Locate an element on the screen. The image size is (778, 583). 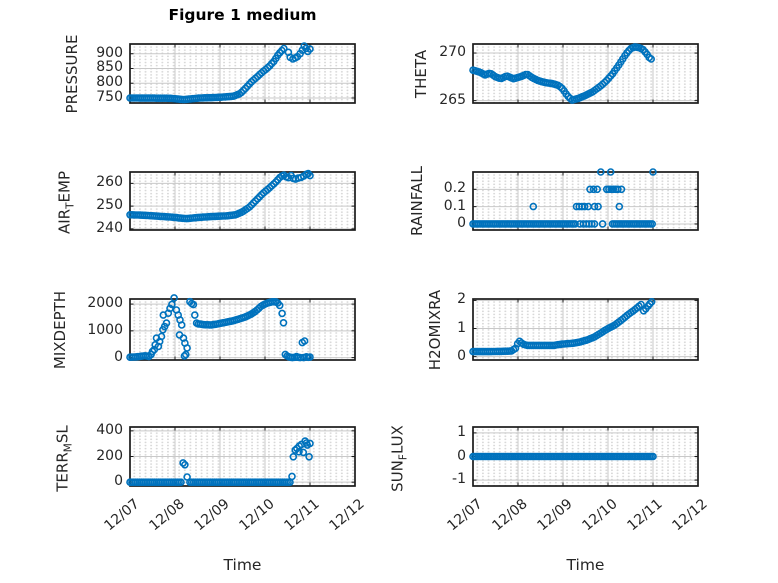
x-axis-label-left: Time is located at coordinates (242, 565).